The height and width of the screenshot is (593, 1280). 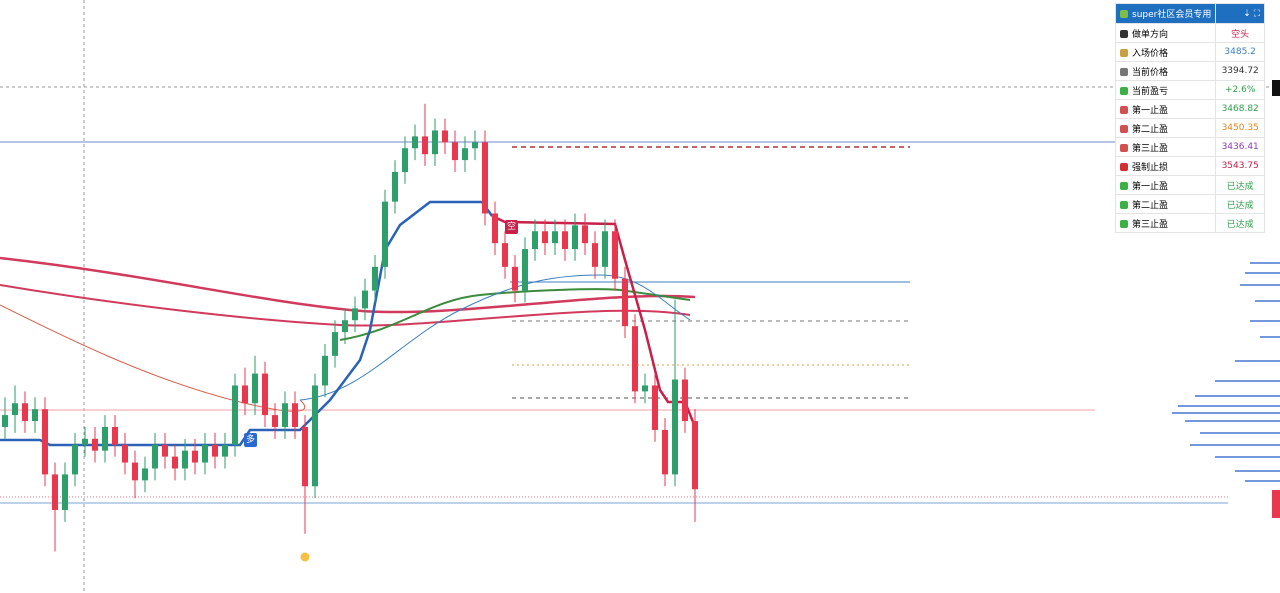 I want to click on row-label-cell: 当前盈亏, so click(x=1165, y=90).